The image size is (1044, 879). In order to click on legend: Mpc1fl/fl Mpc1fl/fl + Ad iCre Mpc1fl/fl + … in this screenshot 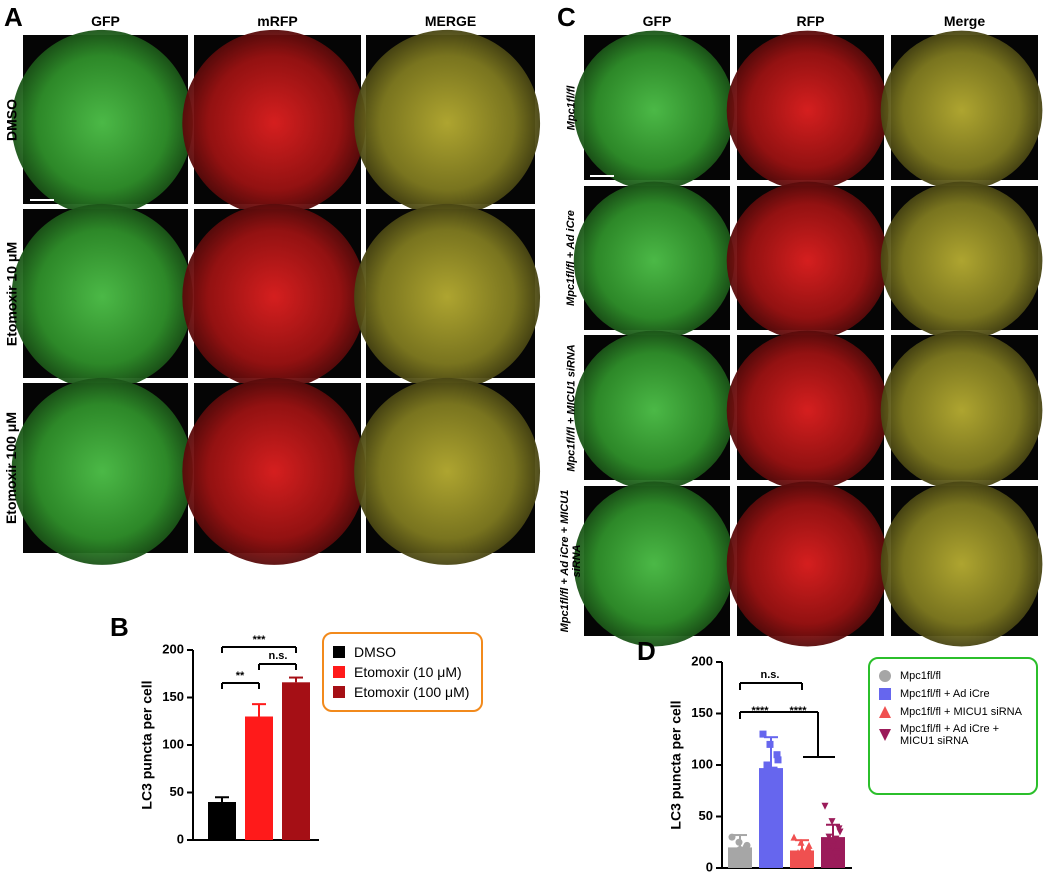, I will do `click(953, 726)`.